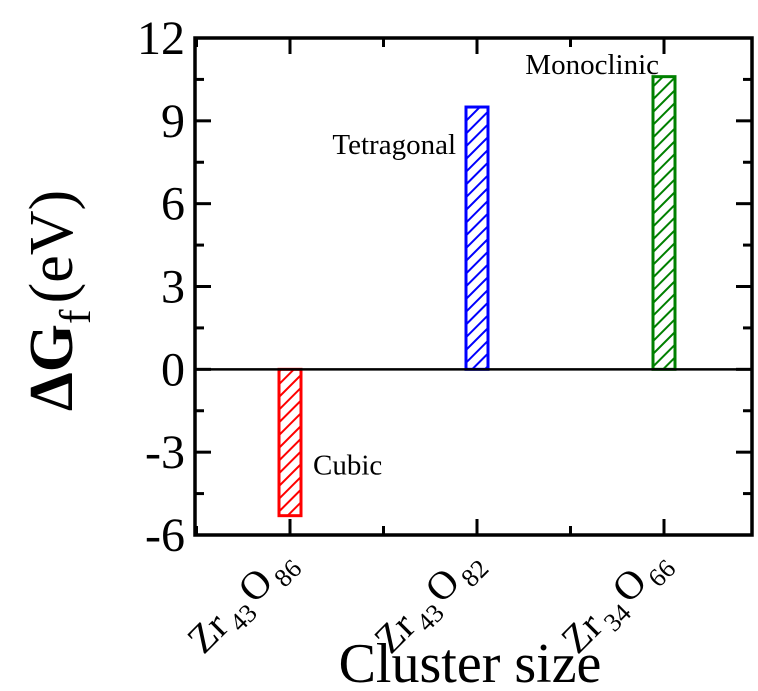 Image resolution: width=758 pixels, height=691 pixels. Describe the element at coordinates (470, 662) in the screenshot. I see `x-axis-title: Cluster size` at that location.